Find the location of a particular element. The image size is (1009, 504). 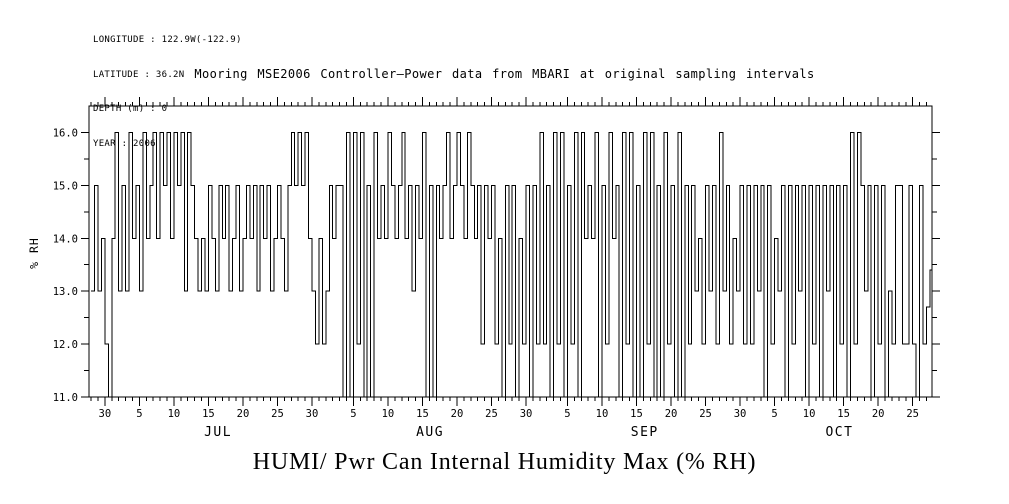

y-tick-label: 13.0 is located at coordinates (65, 292).